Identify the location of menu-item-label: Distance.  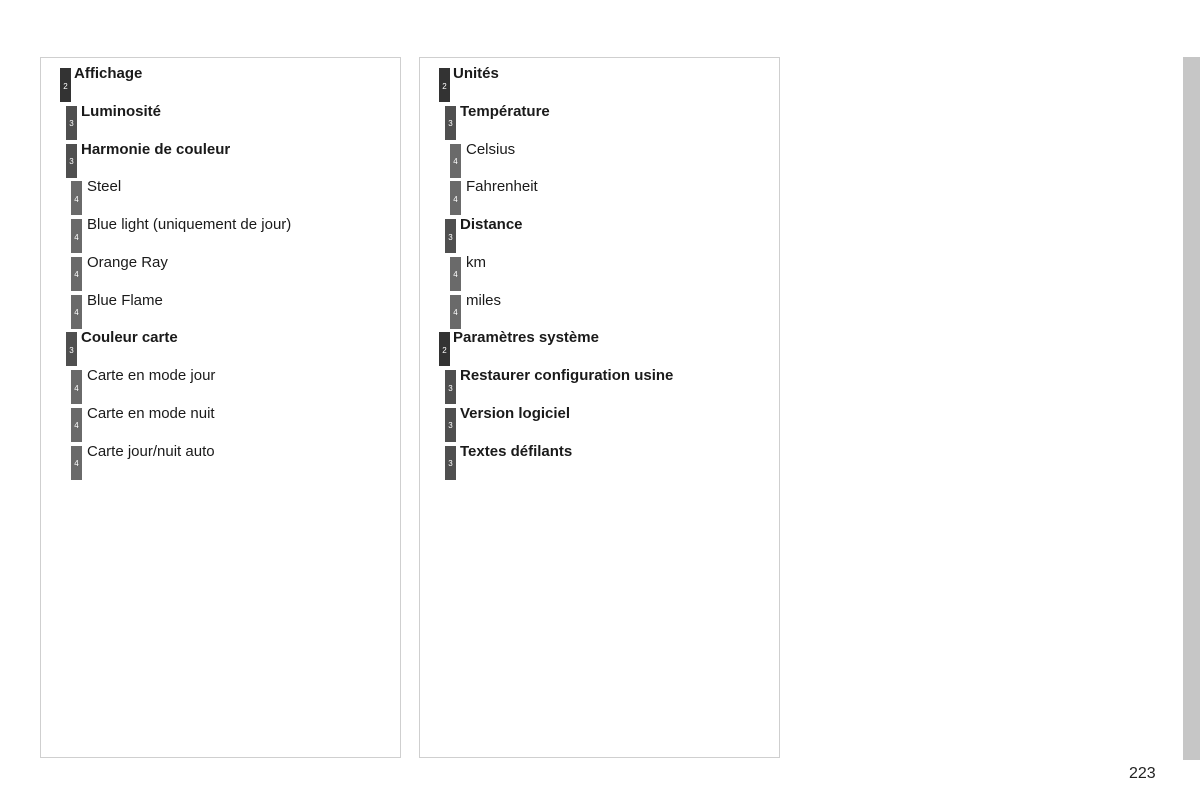
(491, 224).